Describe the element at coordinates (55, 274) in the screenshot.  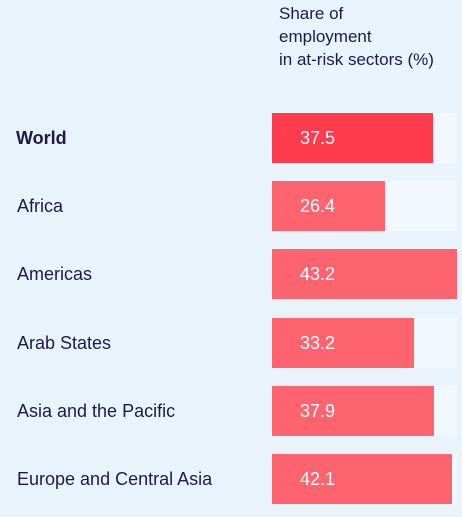
I see `category-label: Americas` at that location.